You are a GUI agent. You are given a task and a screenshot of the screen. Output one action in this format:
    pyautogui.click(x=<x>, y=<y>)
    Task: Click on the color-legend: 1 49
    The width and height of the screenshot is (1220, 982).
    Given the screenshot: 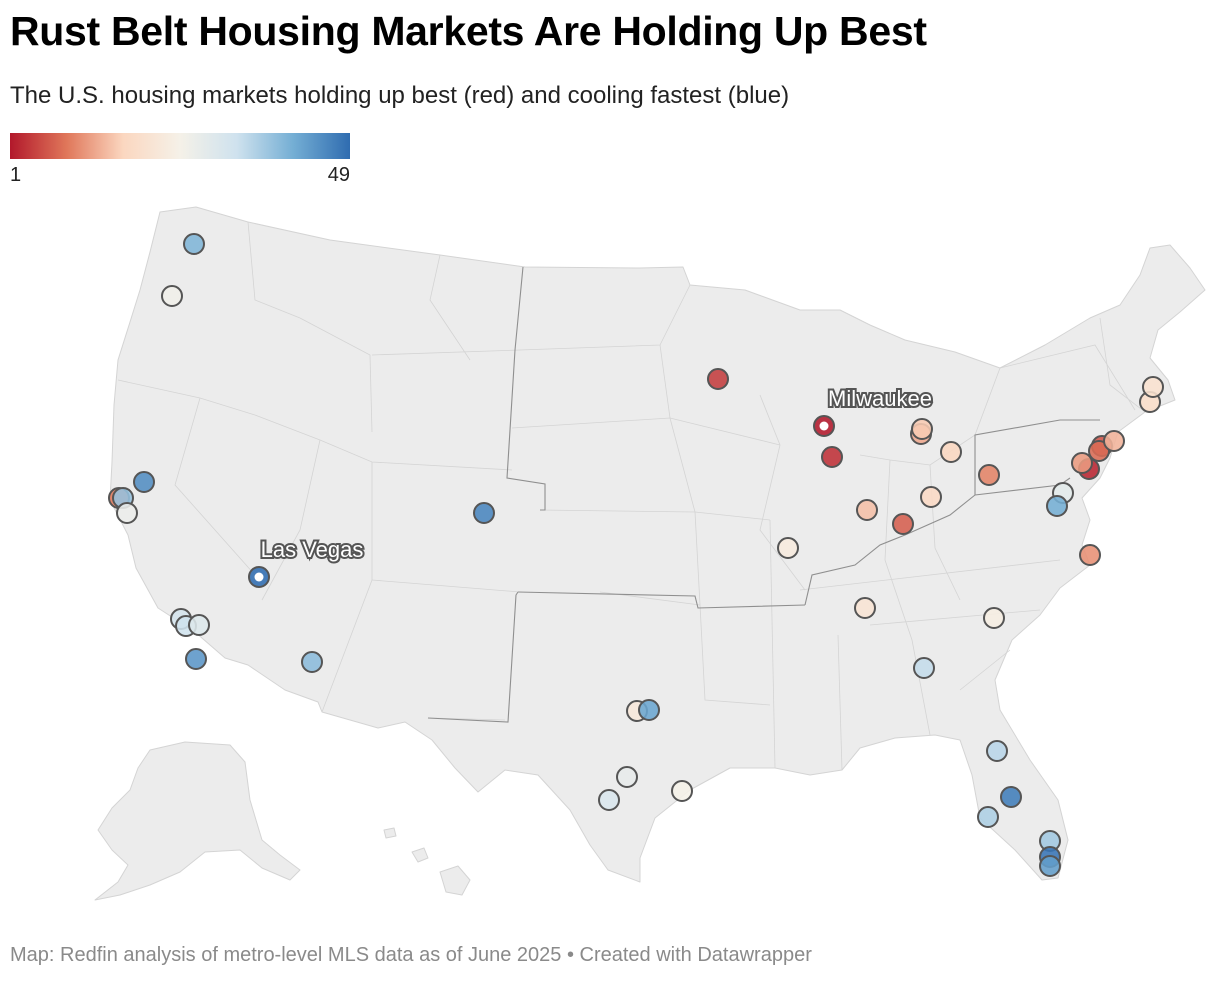 What is the action you would take?
    pyautogui.click(x=180, y=159)
    